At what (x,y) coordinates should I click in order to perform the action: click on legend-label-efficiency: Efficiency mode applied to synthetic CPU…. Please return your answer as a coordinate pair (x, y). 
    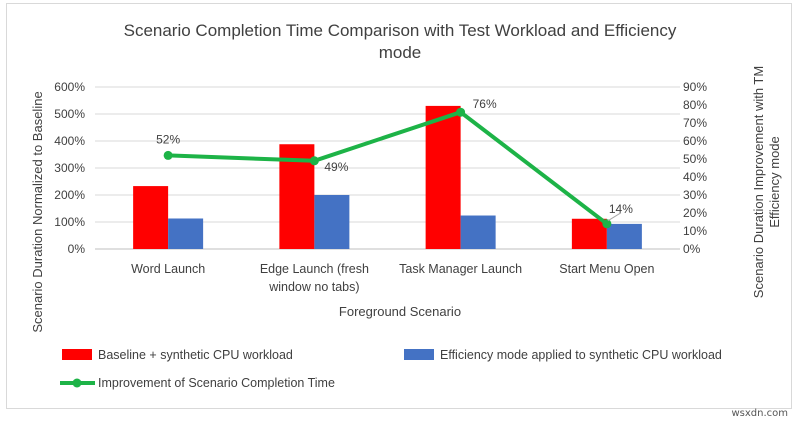
    Looking at the image, I should click on (581, 355).